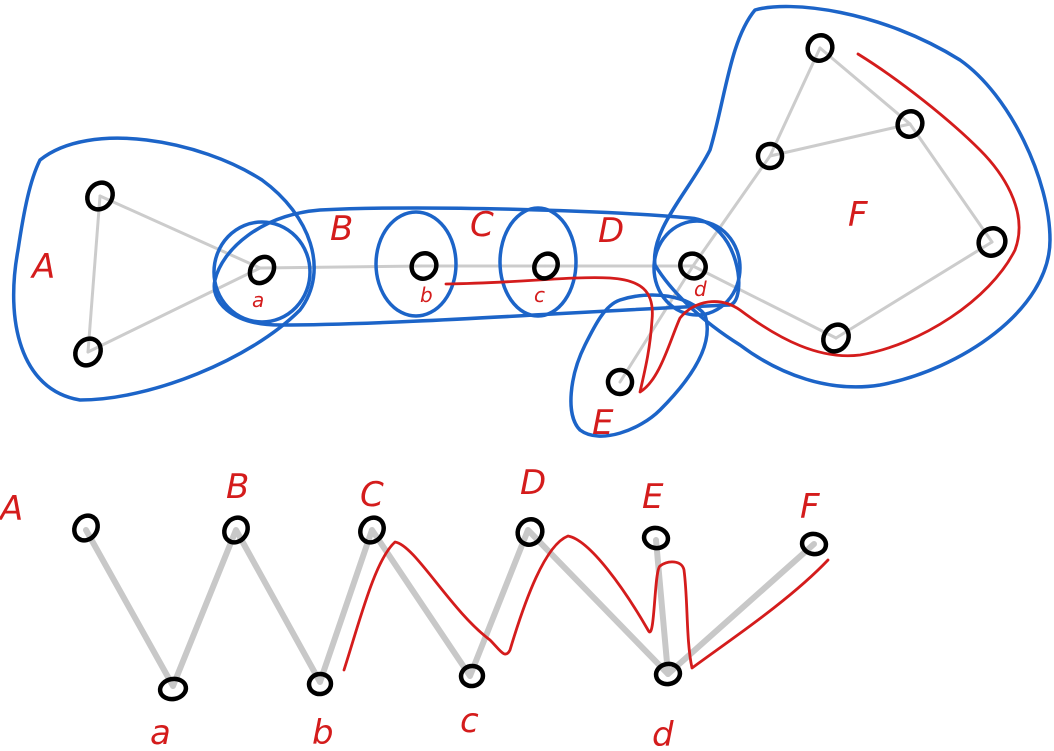  Describe the element at coordinates (426, 295) in the screenshot. I see `separator-label-b: b` at that location.